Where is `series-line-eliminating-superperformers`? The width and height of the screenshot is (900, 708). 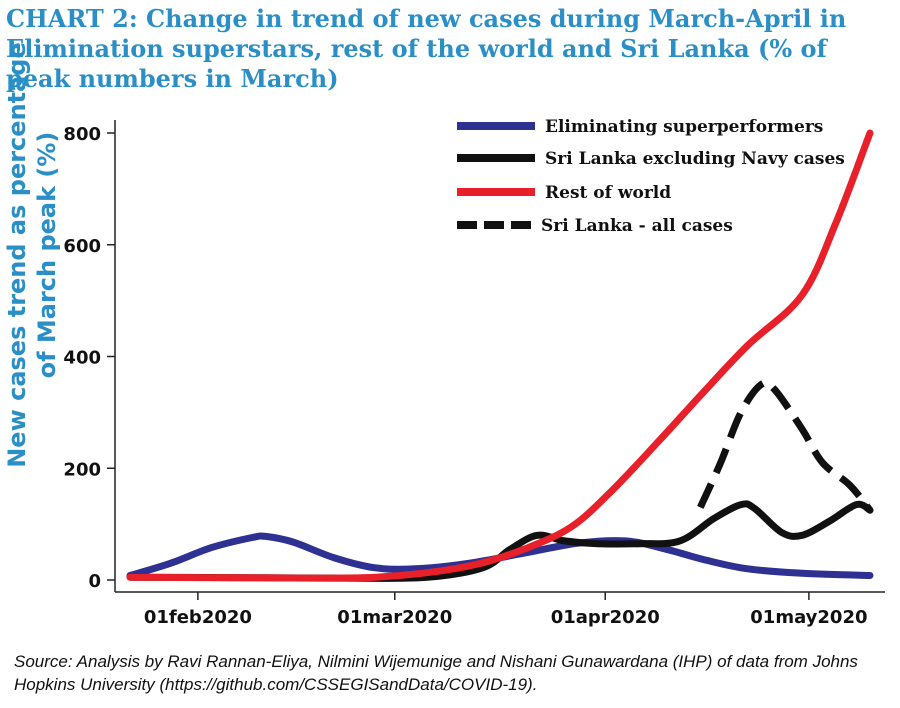
series-line-eliminating-superperformers is located at coordinates (500, 555).